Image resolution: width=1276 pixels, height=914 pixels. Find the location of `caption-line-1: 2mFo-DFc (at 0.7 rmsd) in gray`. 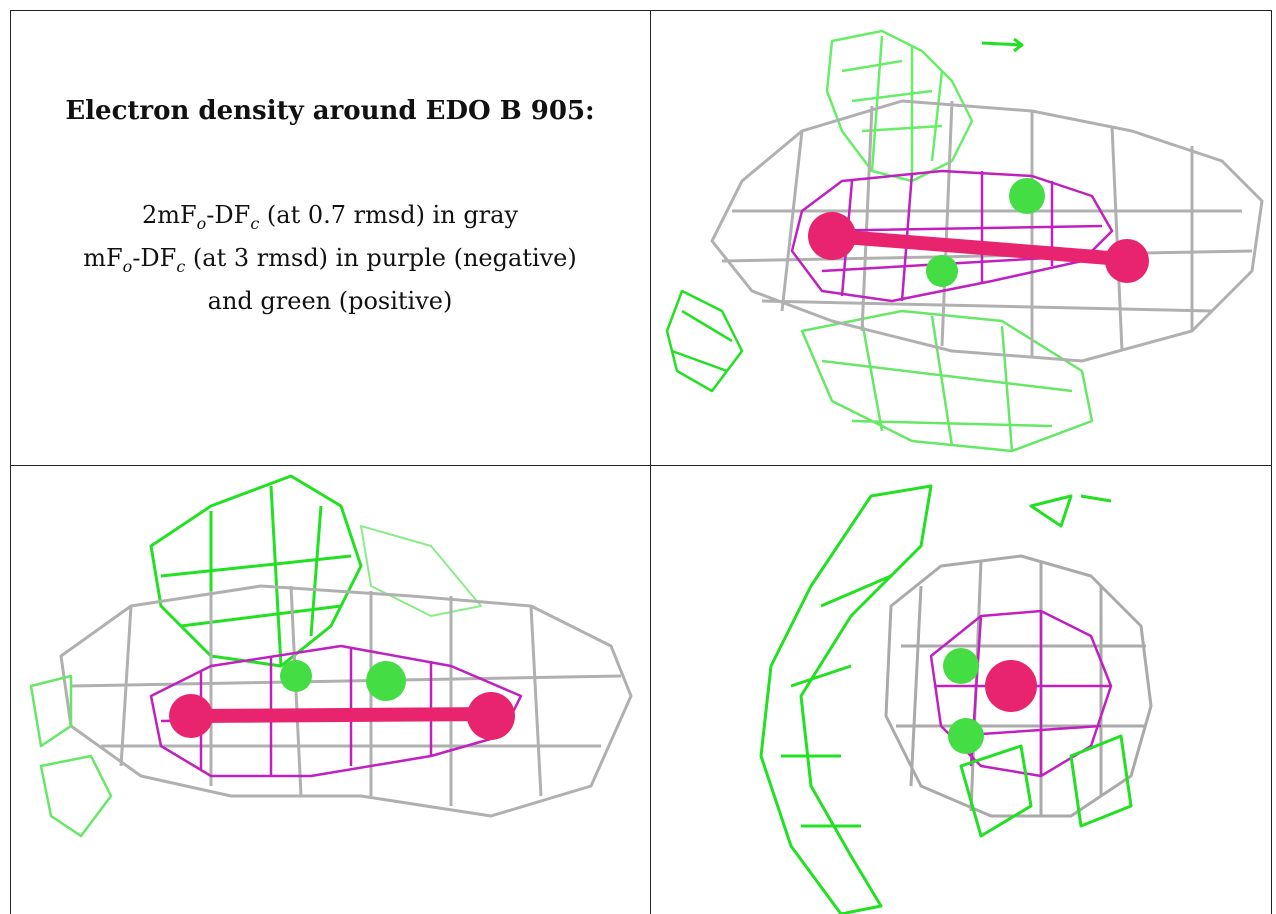

caption-line-1: 2mFo-DFc (at 0.7 rmsd) in gray is located at coordinates (330, 217).